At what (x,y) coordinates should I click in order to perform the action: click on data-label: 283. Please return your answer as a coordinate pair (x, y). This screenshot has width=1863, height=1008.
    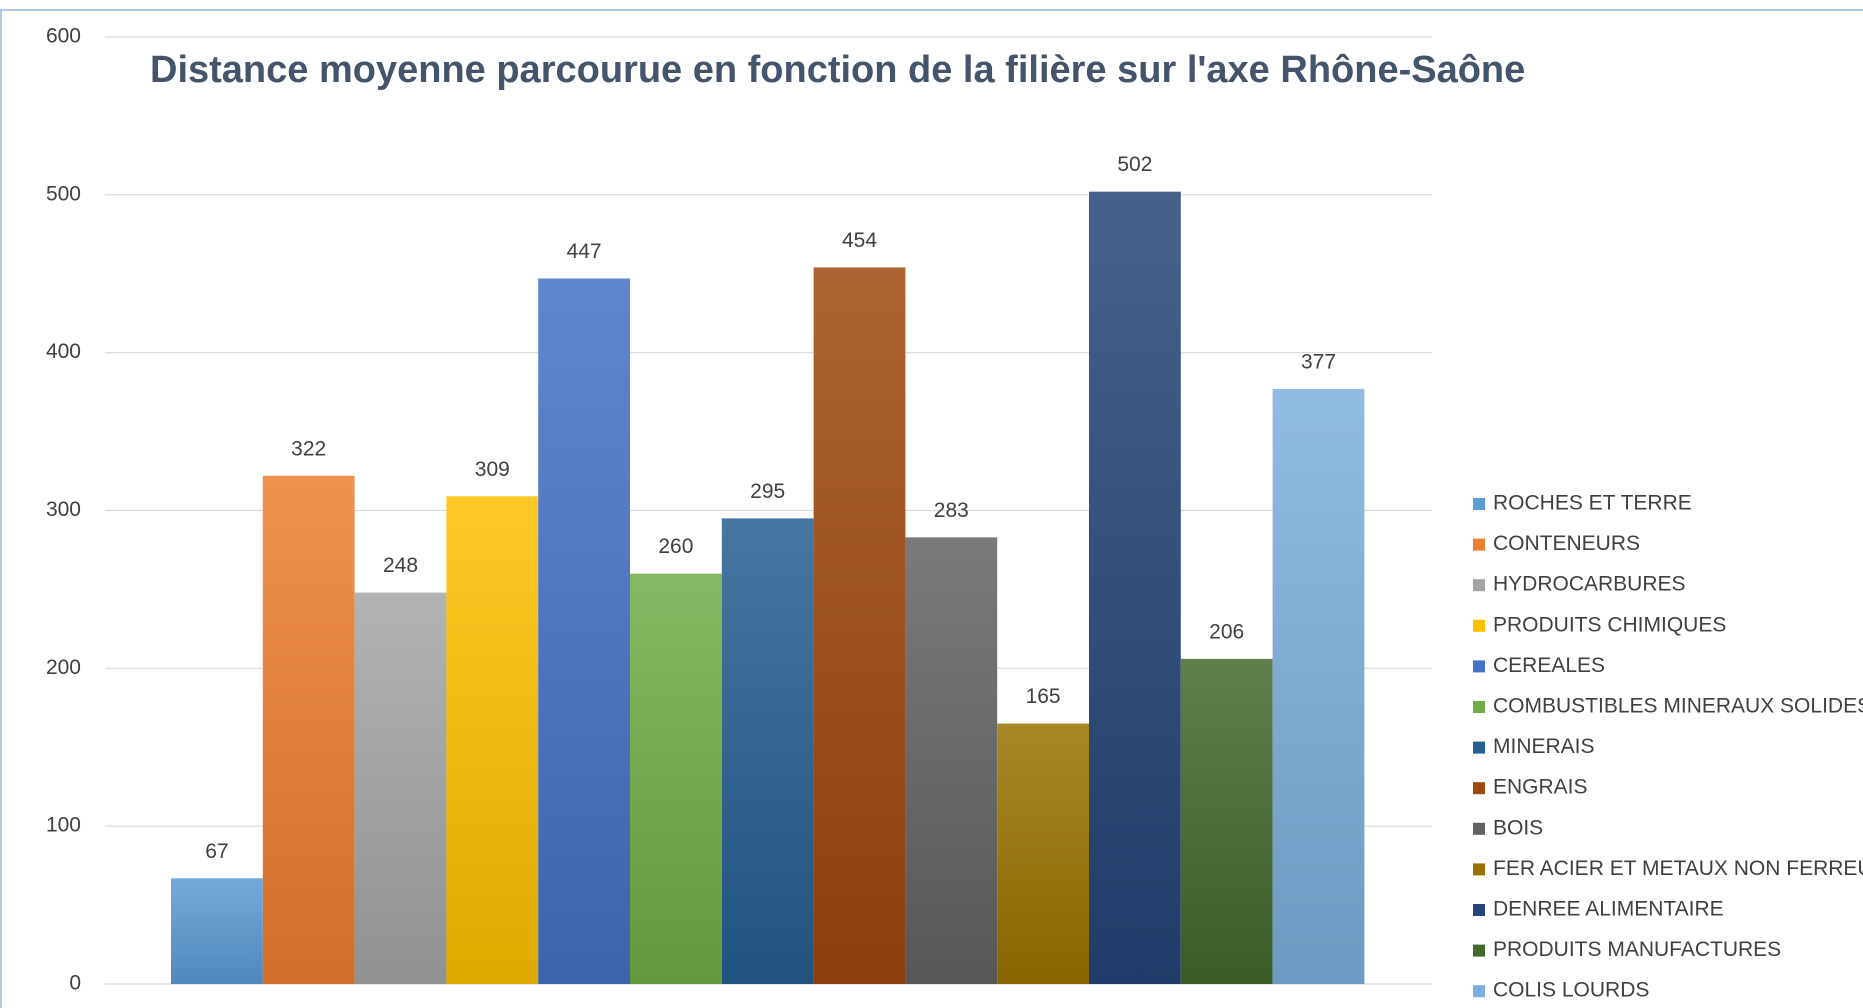
    Looking at the image, I should click on (951, 510).